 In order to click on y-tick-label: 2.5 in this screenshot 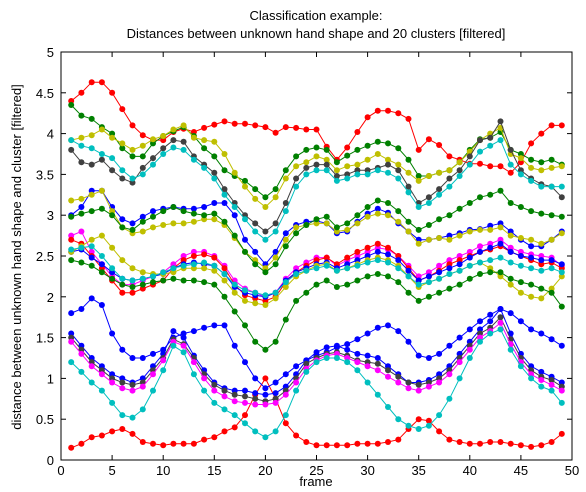, I will do `click(45, 256)`.